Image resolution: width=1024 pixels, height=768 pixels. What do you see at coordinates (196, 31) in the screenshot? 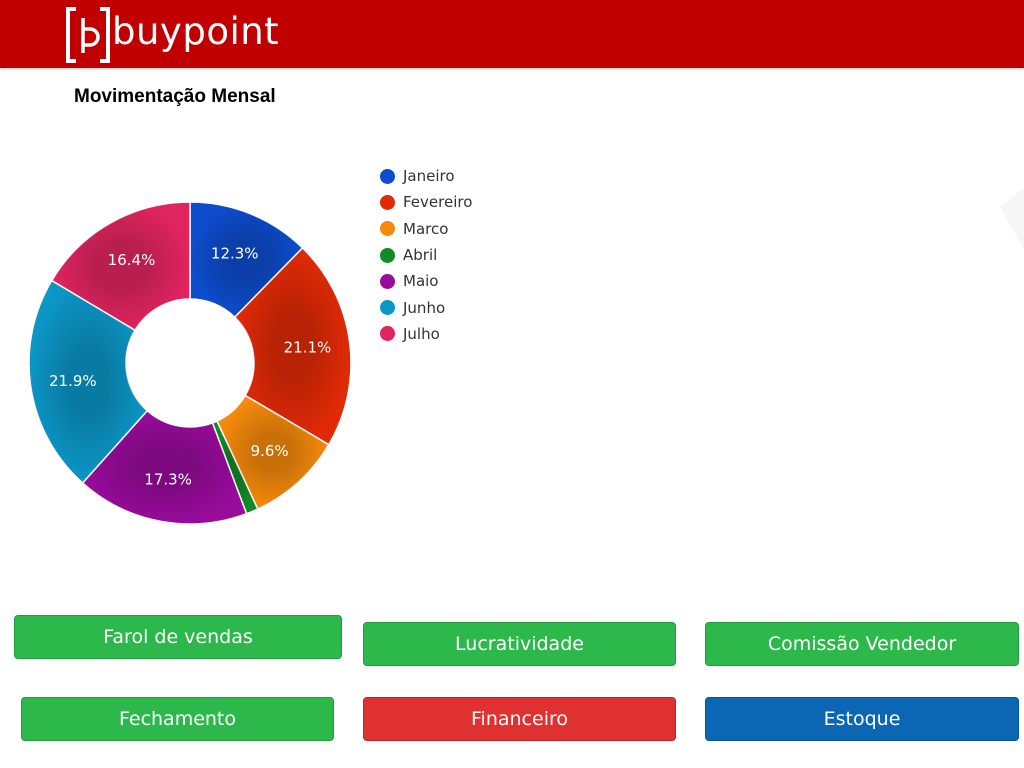
I see `logo-text: buypoint` at bounding box center [196, 31].